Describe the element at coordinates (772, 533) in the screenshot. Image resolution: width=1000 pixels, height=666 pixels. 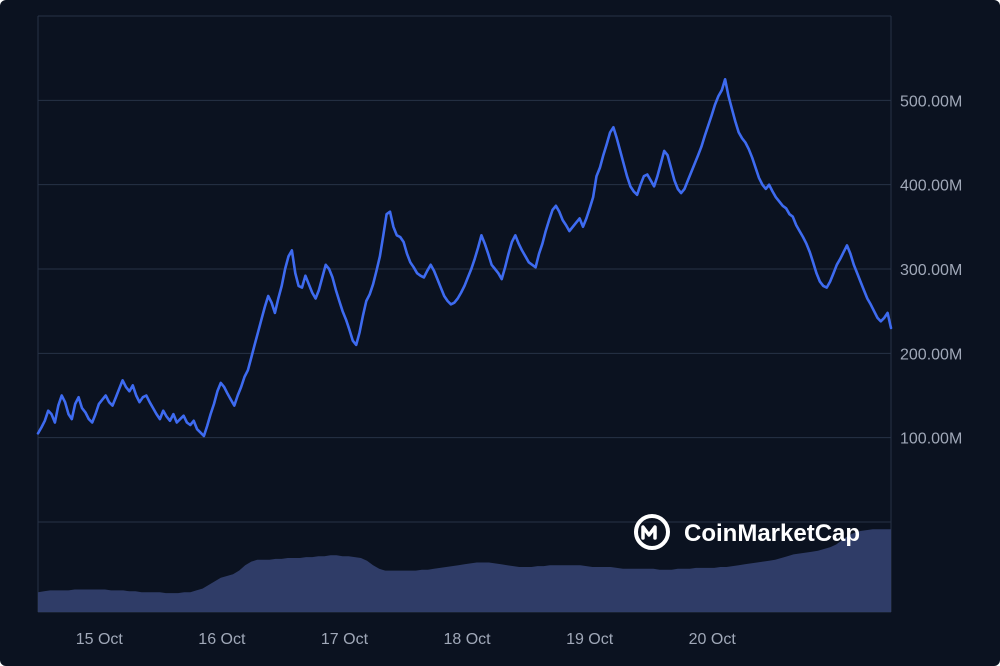
I see `watermark-text: CoinMarketCap` at that location.